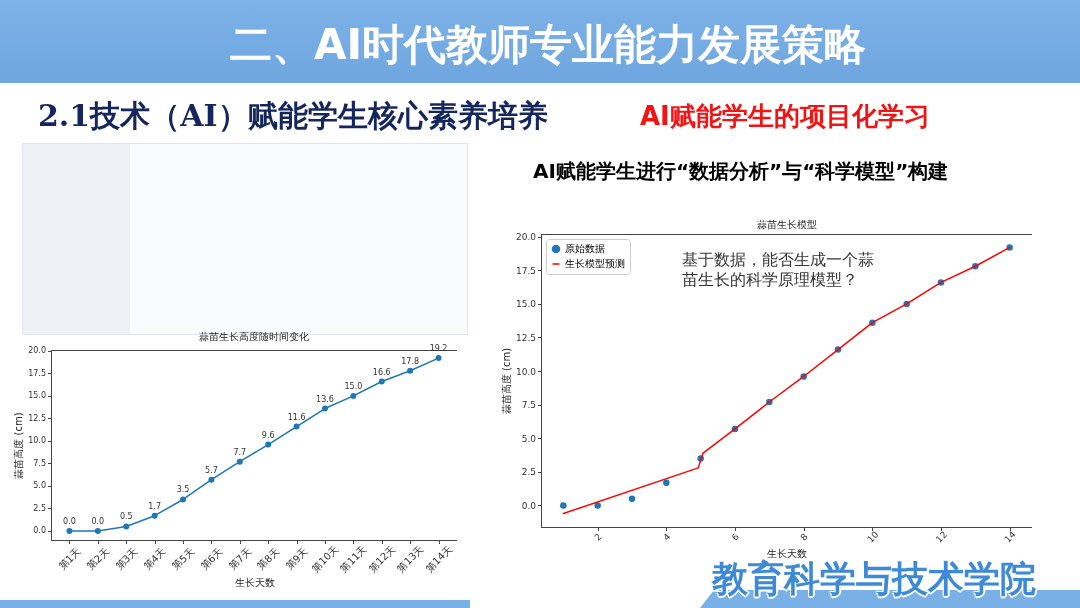  I want to click on legend-label: 生长模型预测, so click(595, 263).